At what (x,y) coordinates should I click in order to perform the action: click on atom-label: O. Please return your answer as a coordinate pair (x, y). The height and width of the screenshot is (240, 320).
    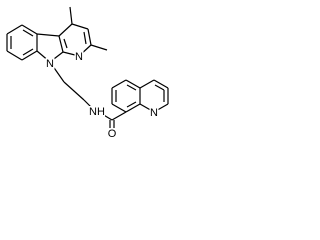
    Looking at the image, I should click on (112, 134).